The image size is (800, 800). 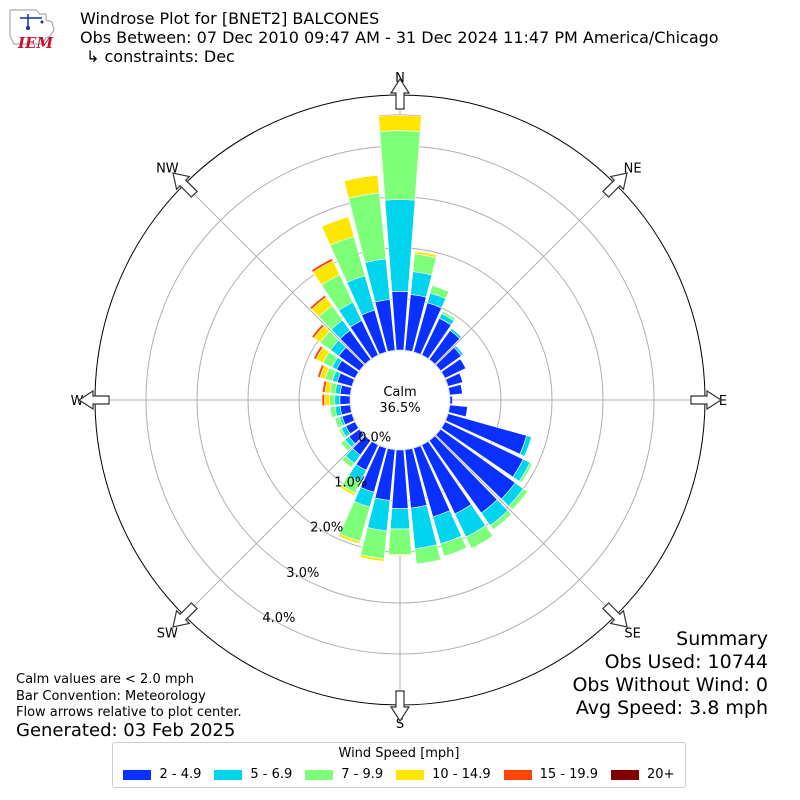 I want to click on calm-circle, so click(x=400, y=400).